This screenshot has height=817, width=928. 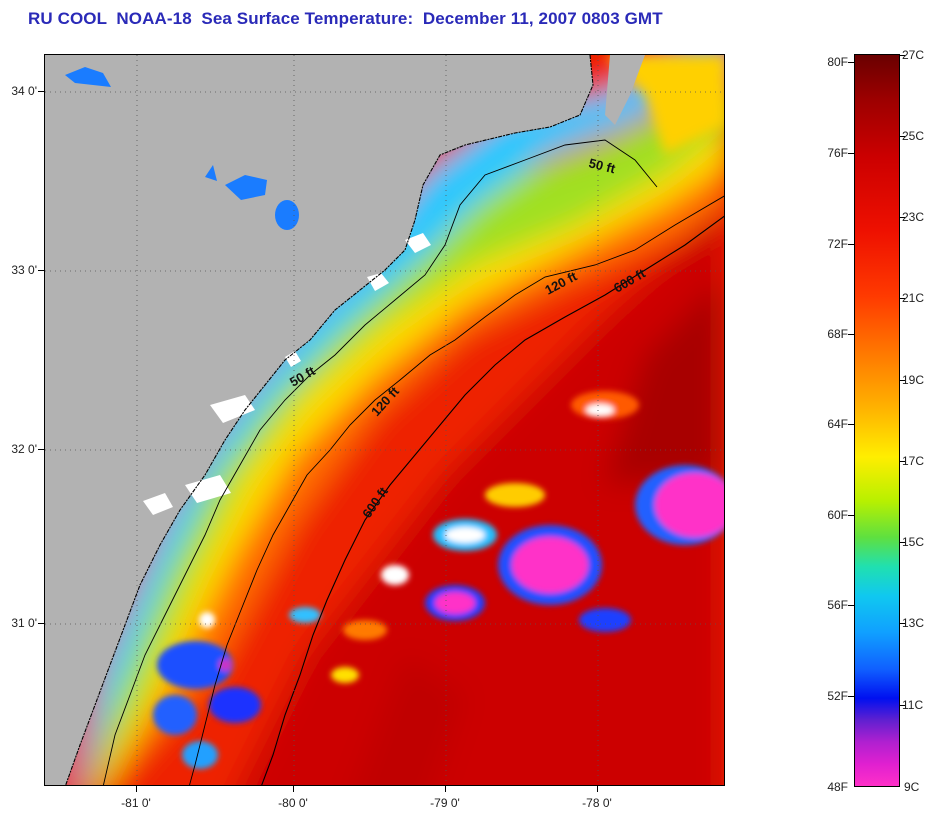 I want to click on lakes, so click(x=182, y=148).